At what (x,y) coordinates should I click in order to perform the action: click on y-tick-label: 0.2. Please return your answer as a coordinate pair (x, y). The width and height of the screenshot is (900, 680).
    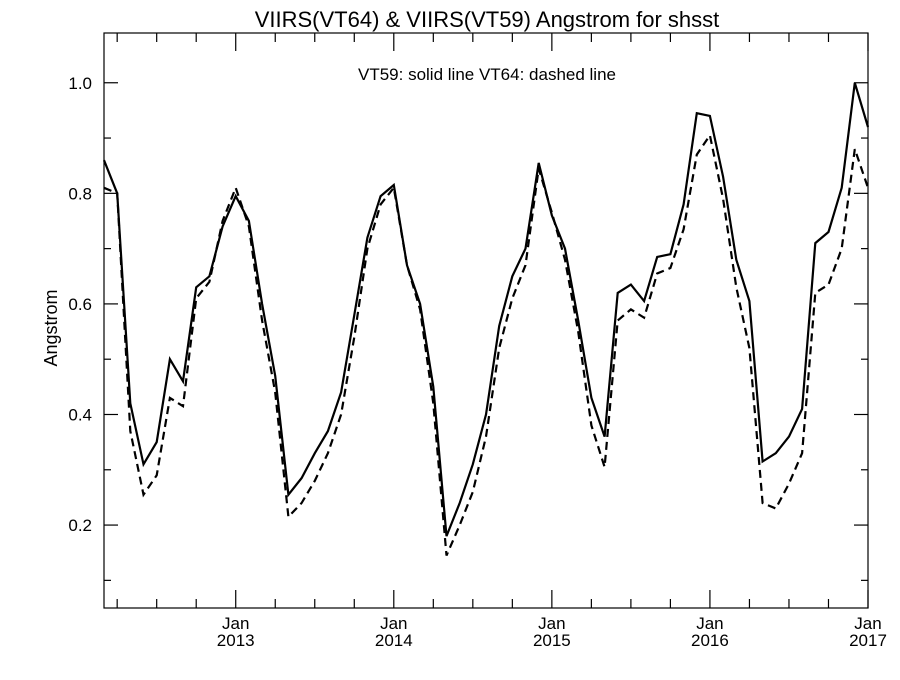
    Looking at the image, I should click on (80, 525).